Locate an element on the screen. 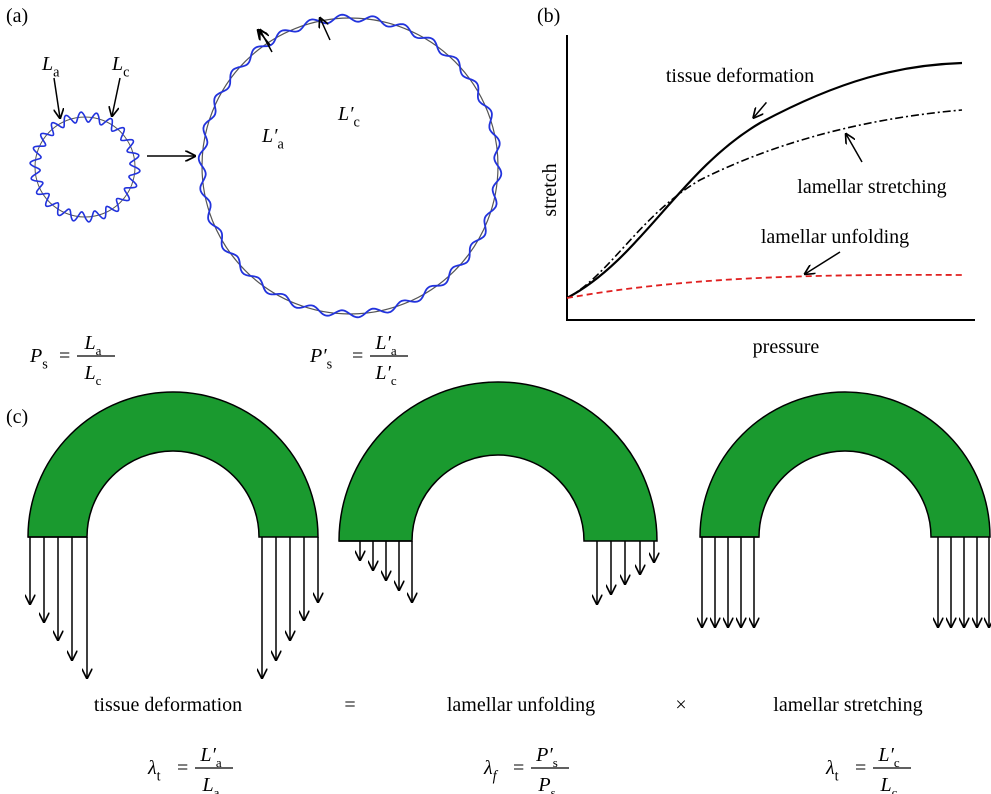  axis-label: pressure is located at coordinates (786, 347).